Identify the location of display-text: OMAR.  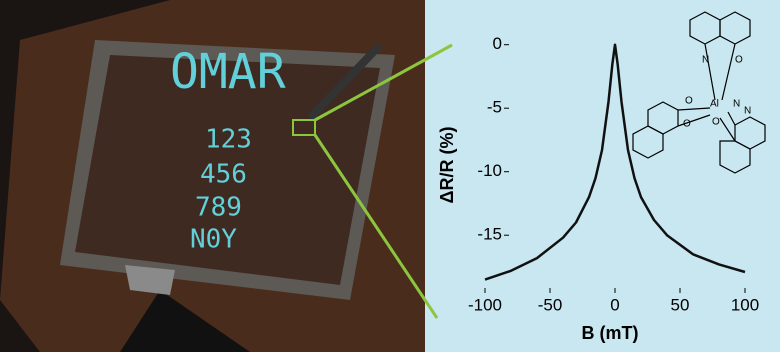
(228, 72).